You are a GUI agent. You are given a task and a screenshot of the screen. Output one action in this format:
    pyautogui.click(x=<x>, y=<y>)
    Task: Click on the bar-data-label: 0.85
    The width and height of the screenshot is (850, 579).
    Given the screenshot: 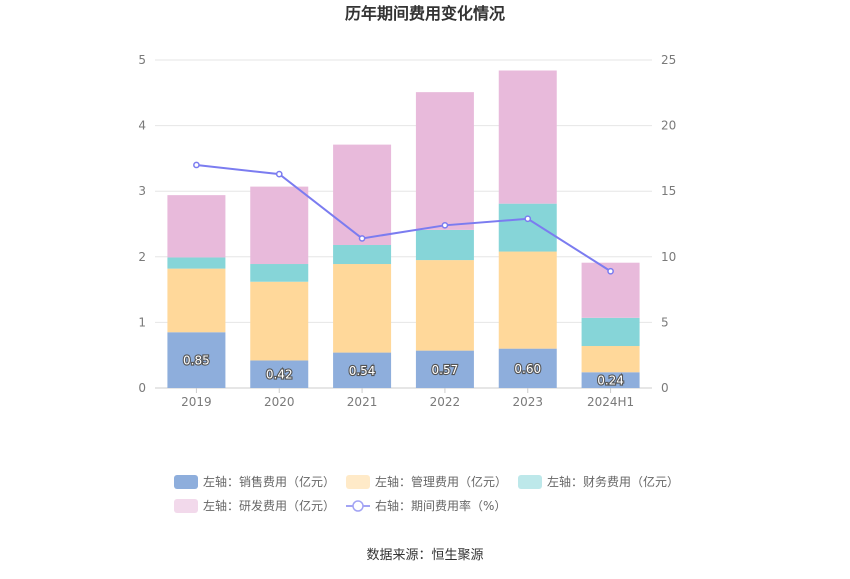 What is the action you would take?
    pyautogui.click(x=196, y=361)
    